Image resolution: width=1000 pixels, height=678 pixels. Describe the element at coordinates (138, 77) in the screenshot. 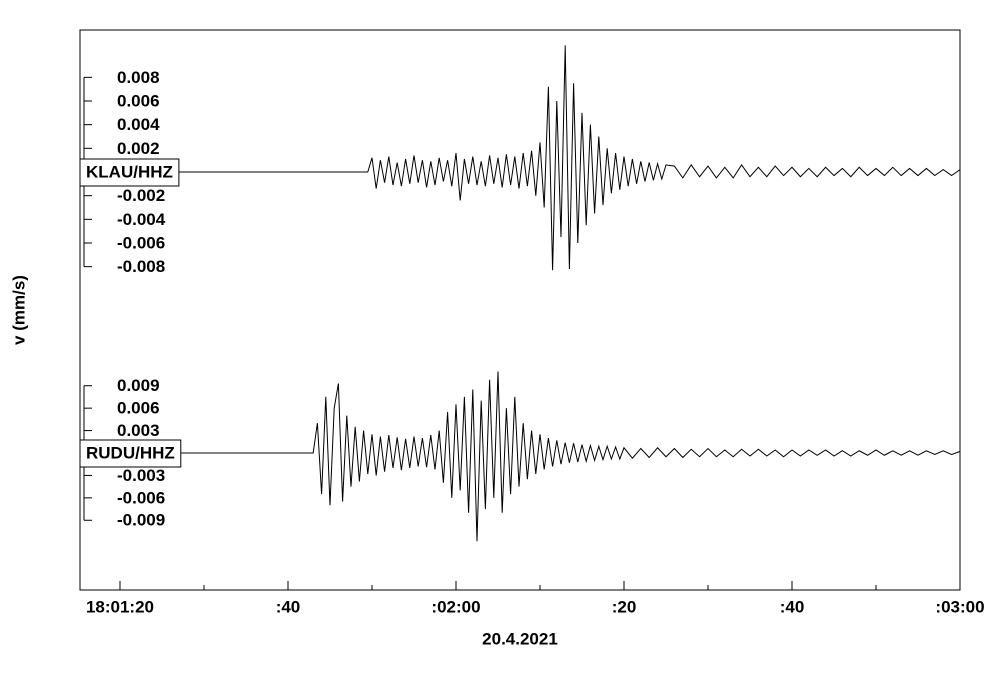

I see `y-tick-label: 0.008` at that location.